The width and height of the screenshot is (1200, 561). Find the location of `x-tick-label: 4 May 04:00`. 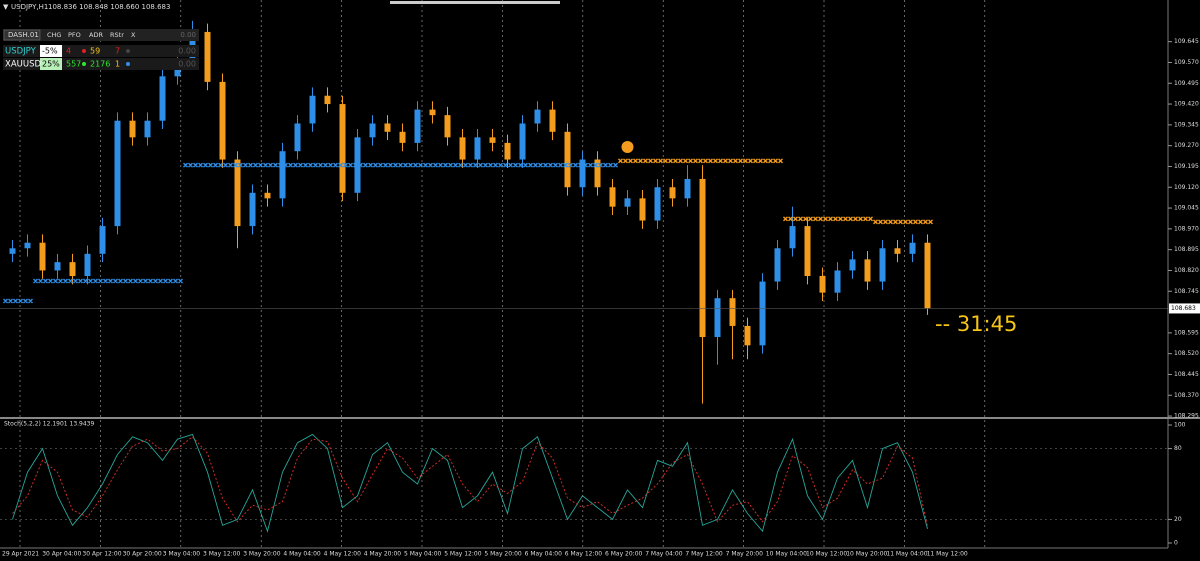

x-tick-label: 4 May 04:00 is located at coordinates (302, 554).